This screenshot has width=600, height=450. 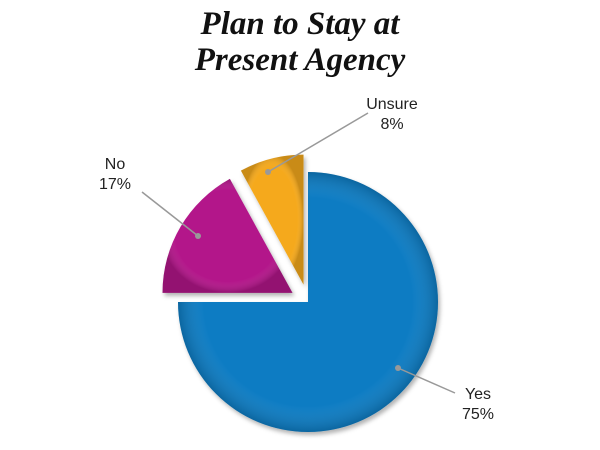 What do you see at coordinates (478, 394) in the screenshot?
I see `slice-label: Yes` at bounding box center [478, 394].